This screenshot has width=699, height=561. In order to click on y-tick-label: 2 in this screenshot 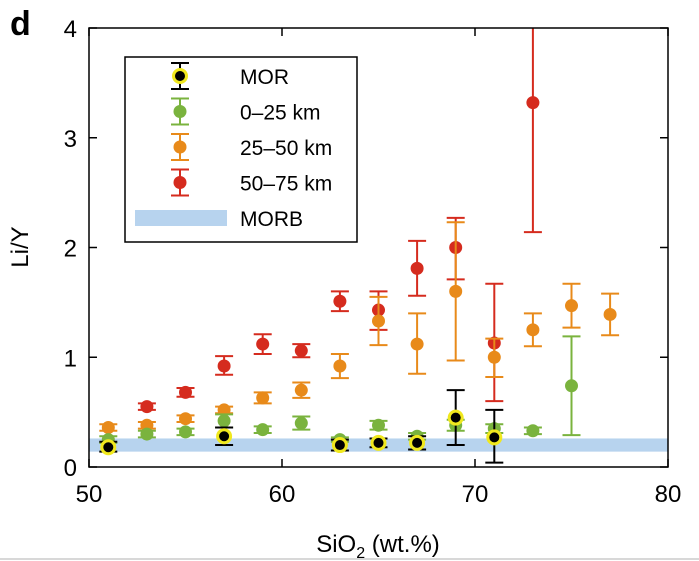, I will do `click(70, 249)`.